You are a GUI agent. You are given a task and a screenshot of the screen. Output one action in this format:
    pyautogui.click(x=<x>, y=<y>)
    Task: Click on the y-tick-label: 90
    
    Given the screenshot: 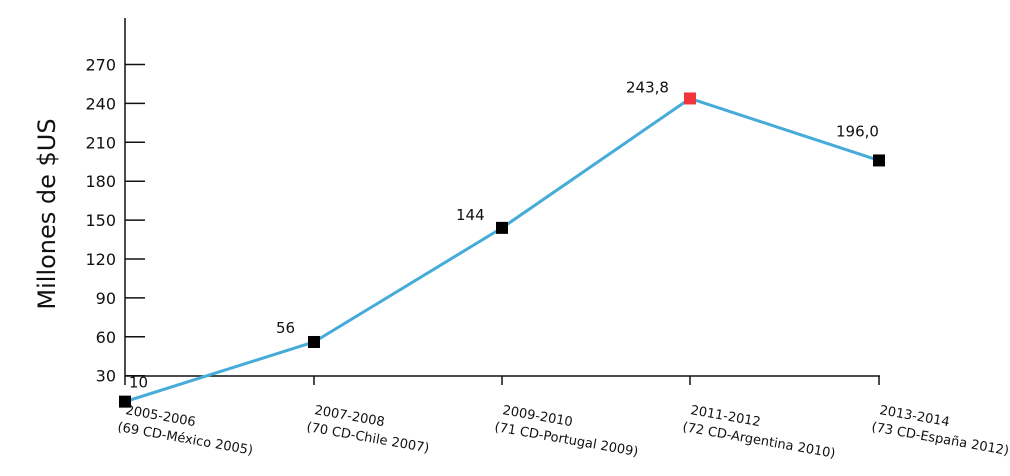 What is the action you would take?
    pyautogui.click(x=106, y=298)
    